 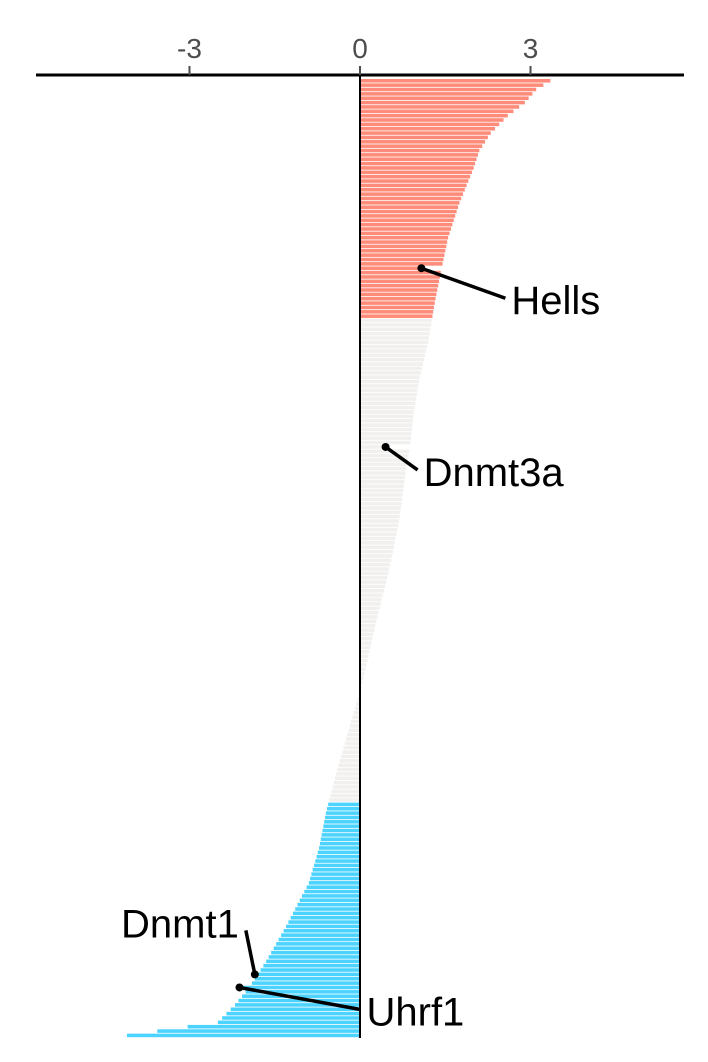 What do you see at coordinates (250, 952) in the screenshot?
I see `annotation-leader-line` at bounding box center [250, 952].